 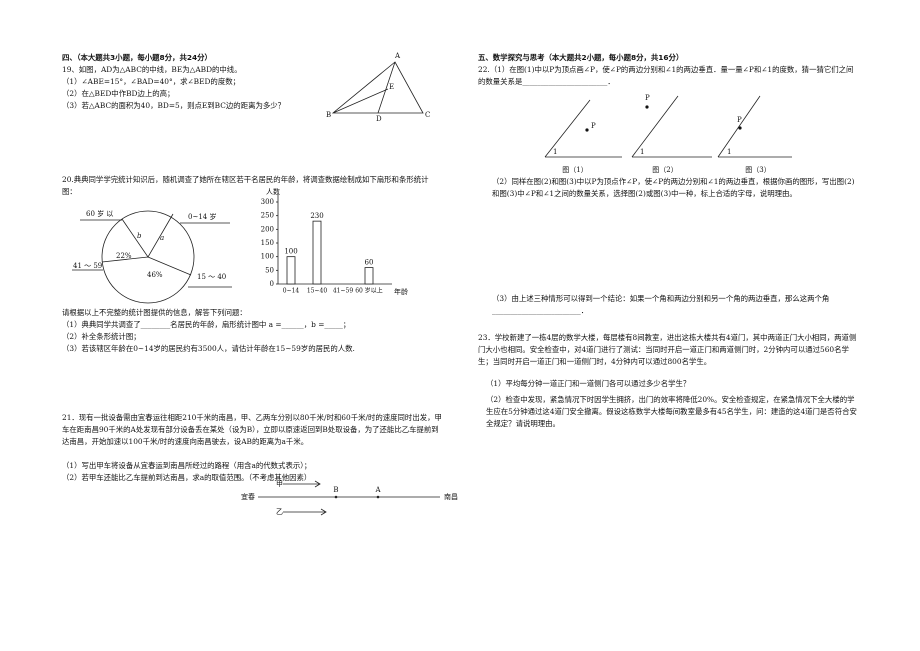 I want to click on label: 宜春, so click(x=248, y=496).